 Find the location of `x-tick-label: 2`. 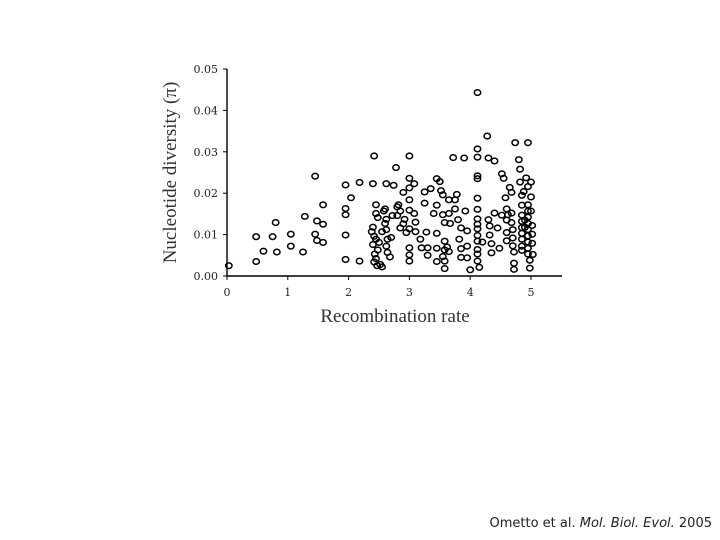

x-tick-label: 2 is located at coordinates (348, 292).